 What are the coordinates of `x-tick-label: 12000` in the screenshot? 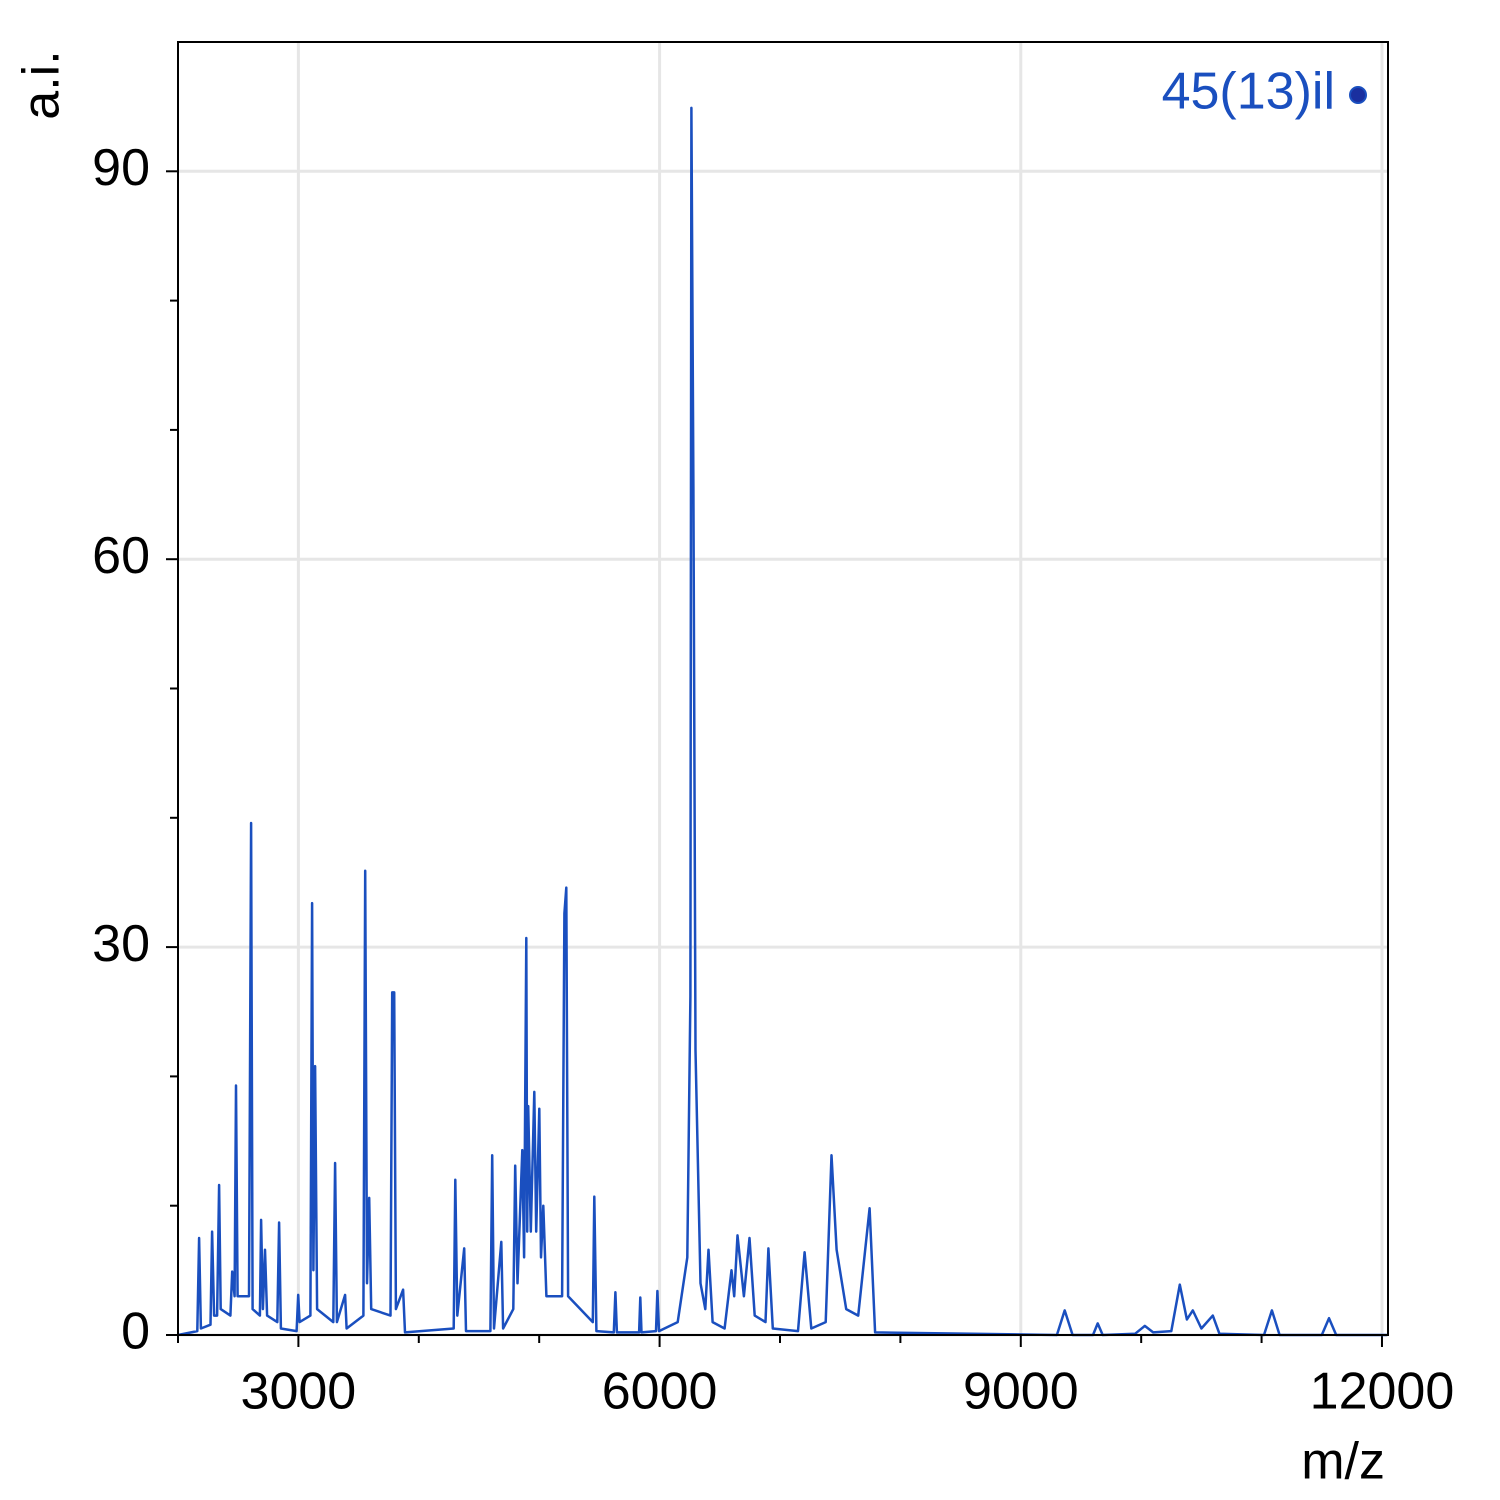 It's located at (1382, 1392).